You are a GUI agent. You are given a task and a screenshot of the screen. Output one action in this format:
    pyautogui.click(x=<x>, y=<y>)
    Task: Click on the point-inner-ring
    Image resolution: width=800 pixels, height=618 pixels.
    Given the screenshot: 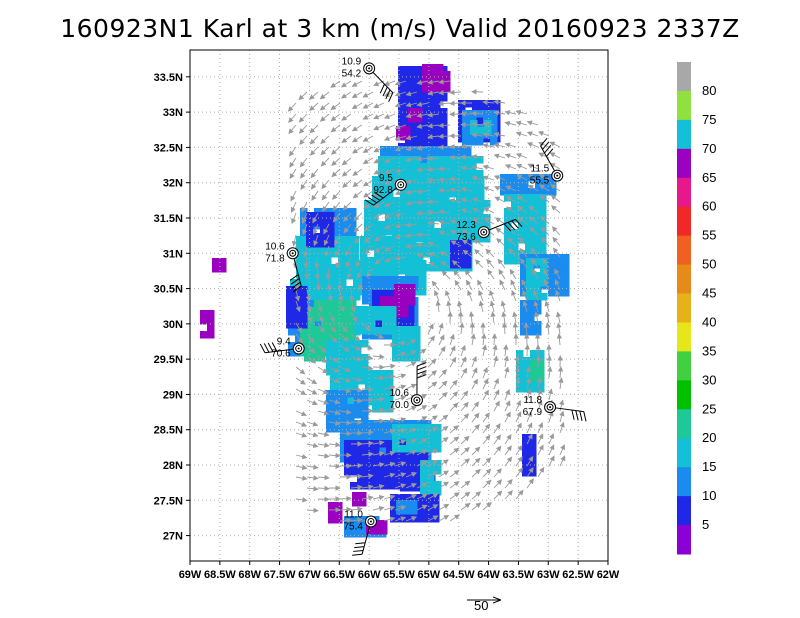 What is the action you would take?
    pyautogui.click(x=401, y=185)
    